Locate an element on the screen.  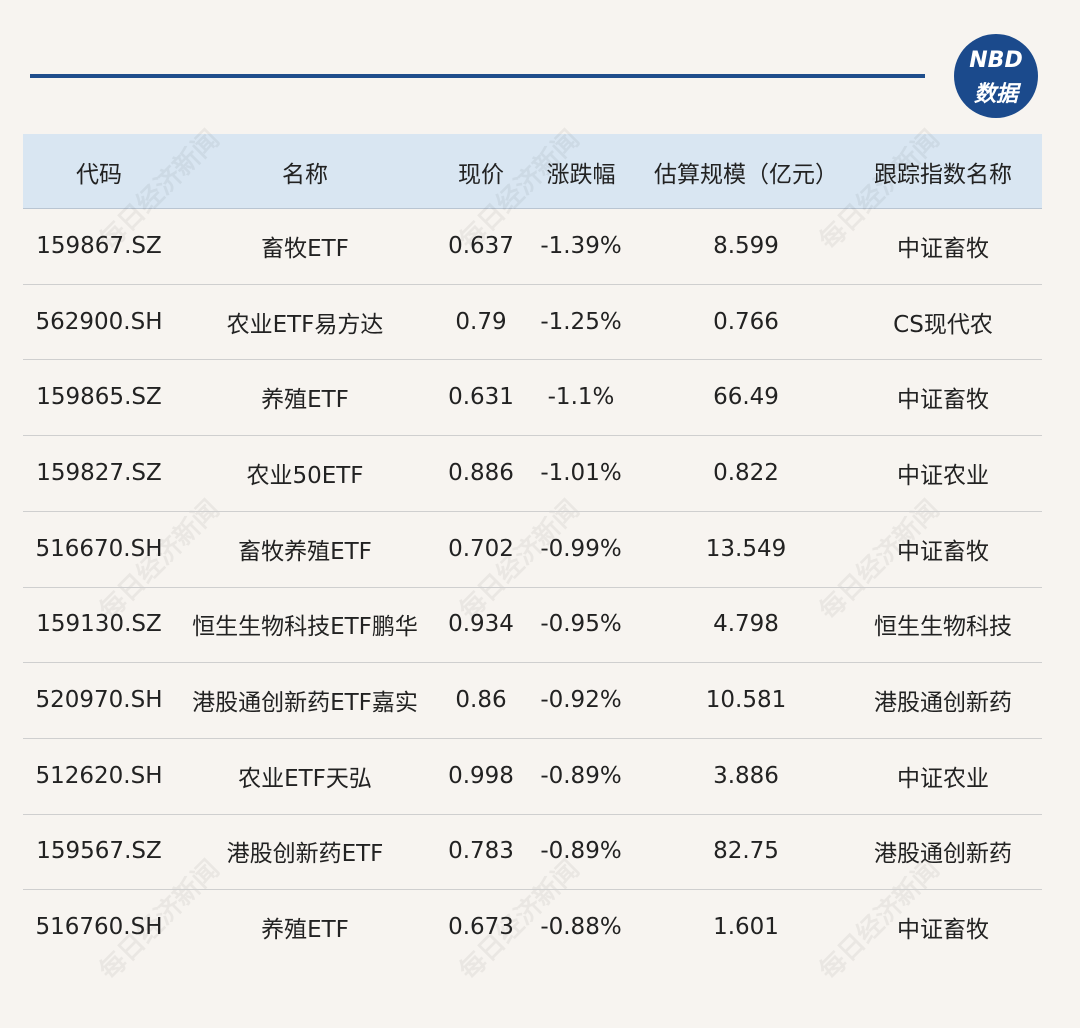
table-cell: 159867.SZ is located at coordinates (99, 245).